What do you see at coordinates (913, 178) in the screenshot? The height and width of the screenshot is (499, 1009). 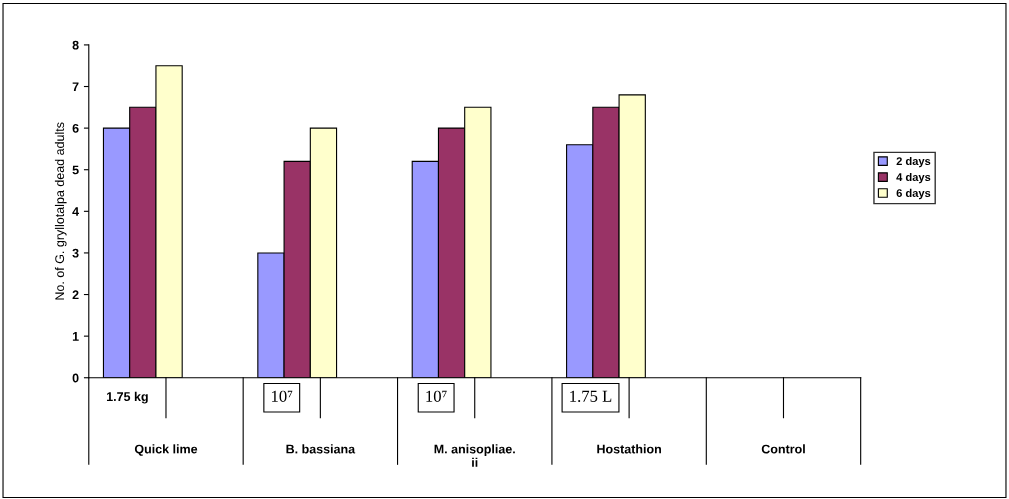 I see `legend-label: 4 days` at bounding box center [913, 178].